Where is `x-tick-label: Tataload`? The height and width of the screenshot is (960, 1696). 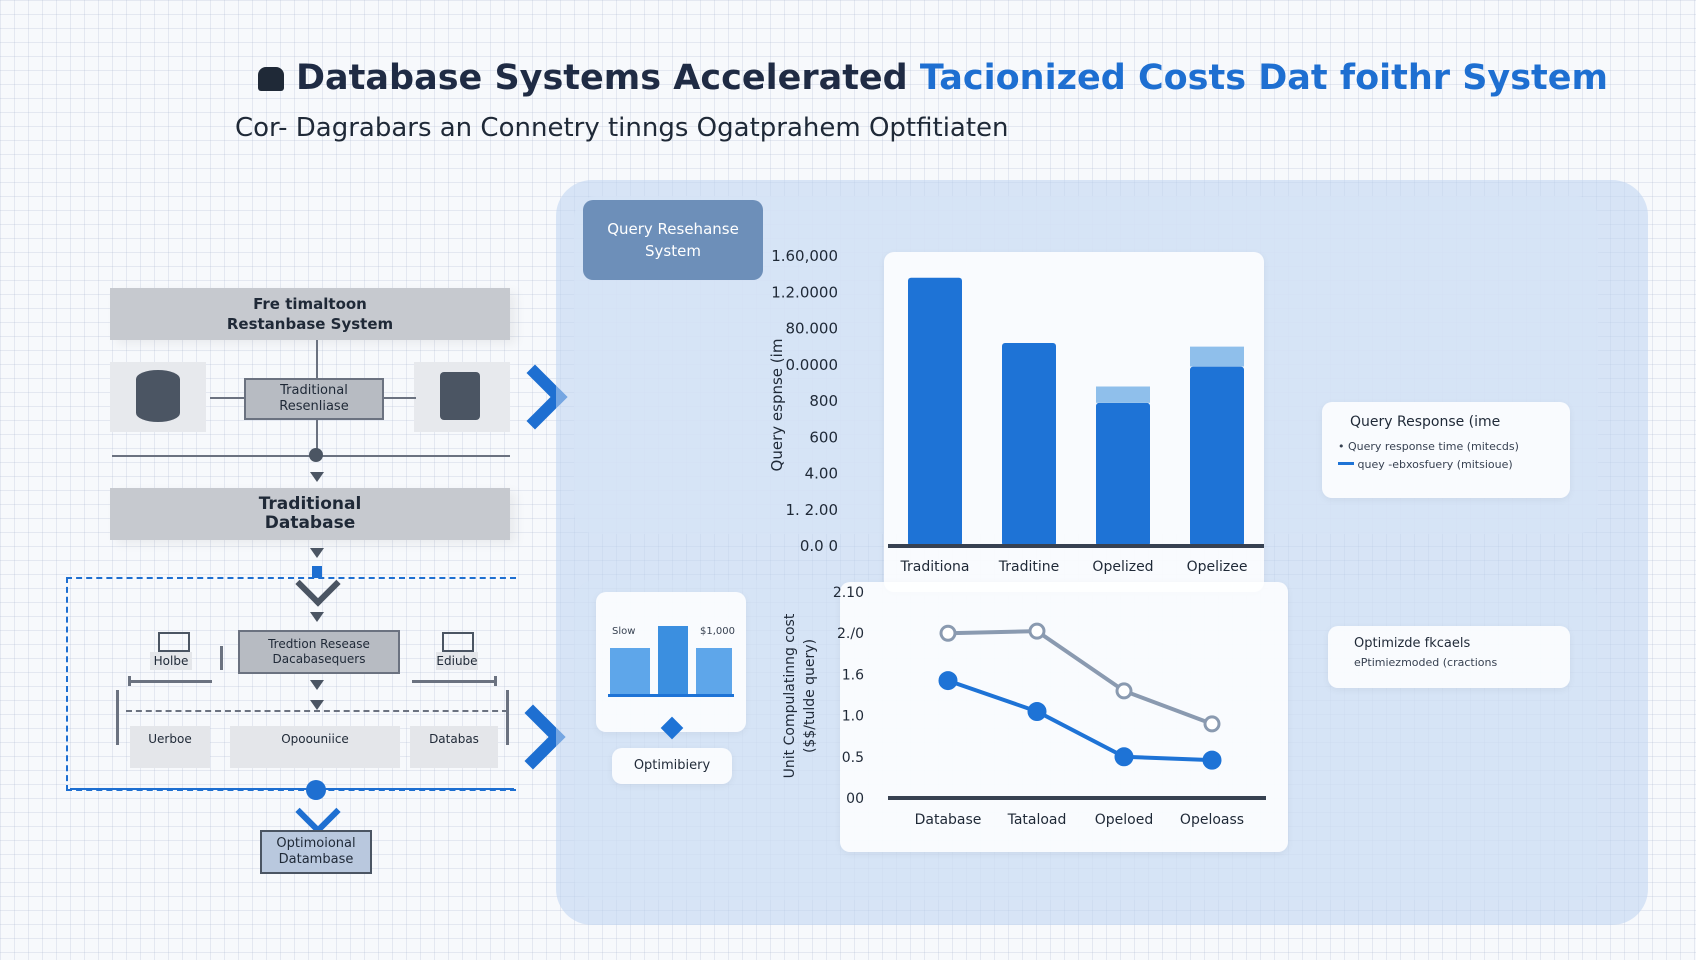
x-tick-label: Tataload is located at coordinates (1037, 820).